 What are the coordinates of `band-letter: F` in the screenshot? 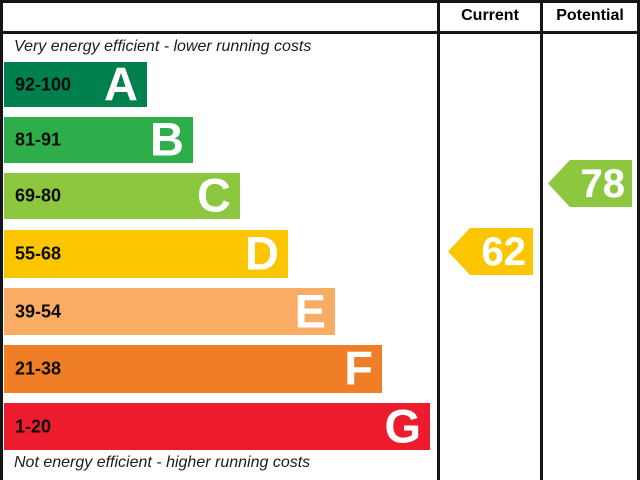 It's located at (358, 368).